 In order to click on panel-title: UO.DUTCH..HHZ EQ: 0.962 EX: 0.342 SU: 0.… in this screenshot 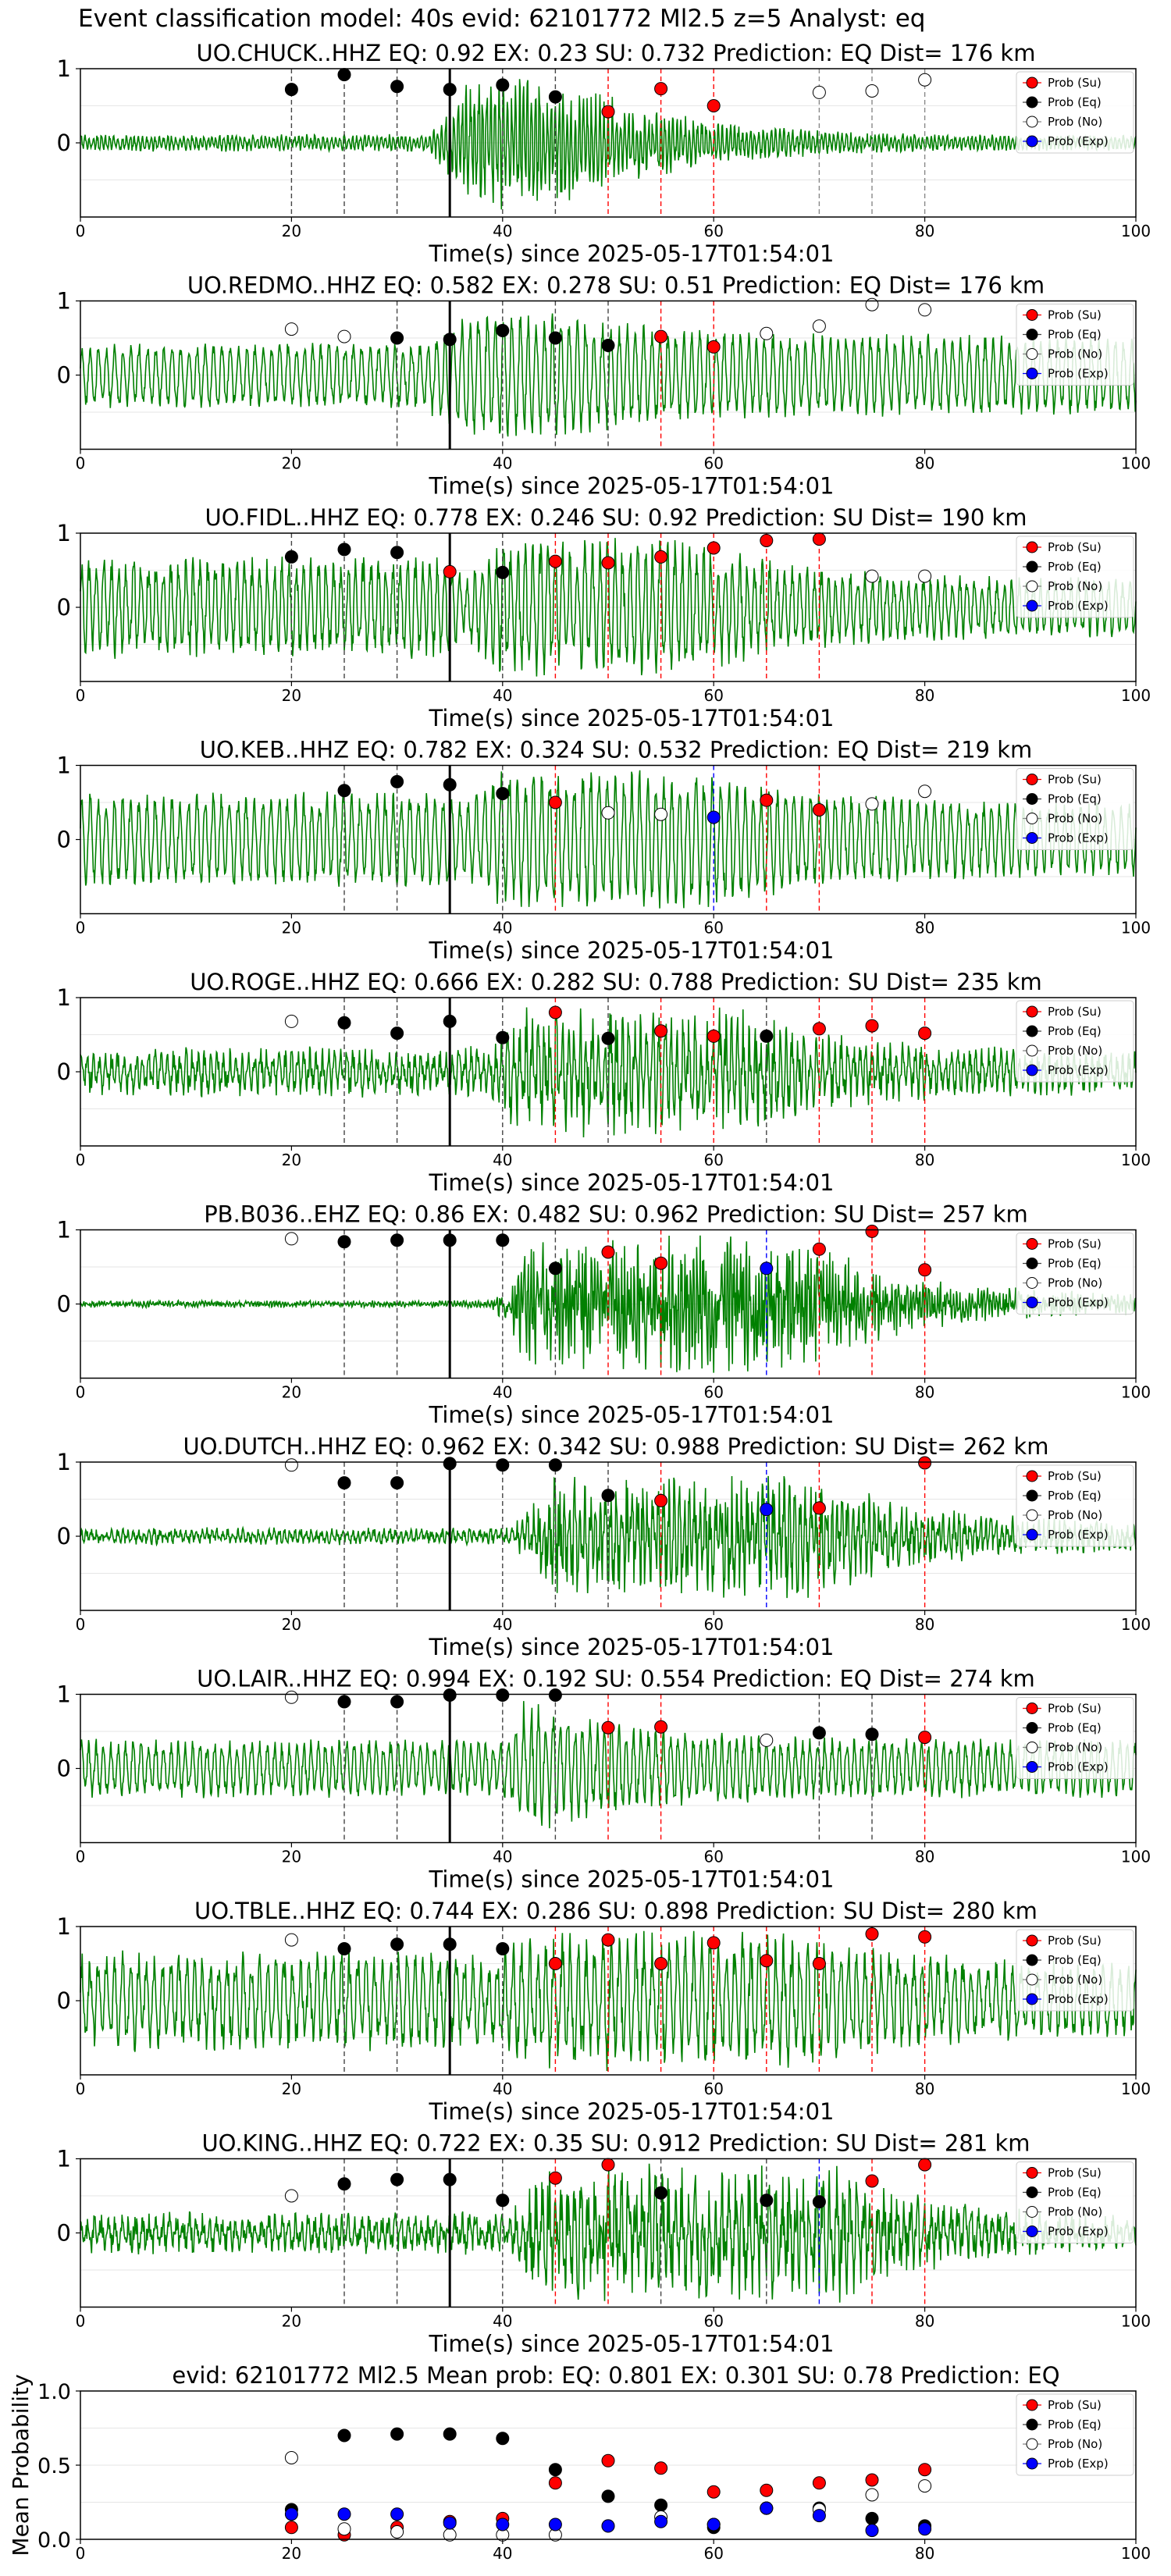, I will do `click(616, 1446)`.